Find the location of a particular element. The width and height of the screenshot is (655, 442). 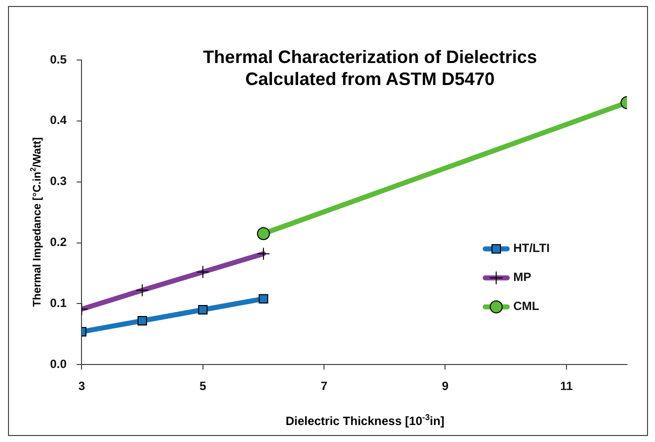

y-tick-label: 0.0 is located at coordinates (58, 363).